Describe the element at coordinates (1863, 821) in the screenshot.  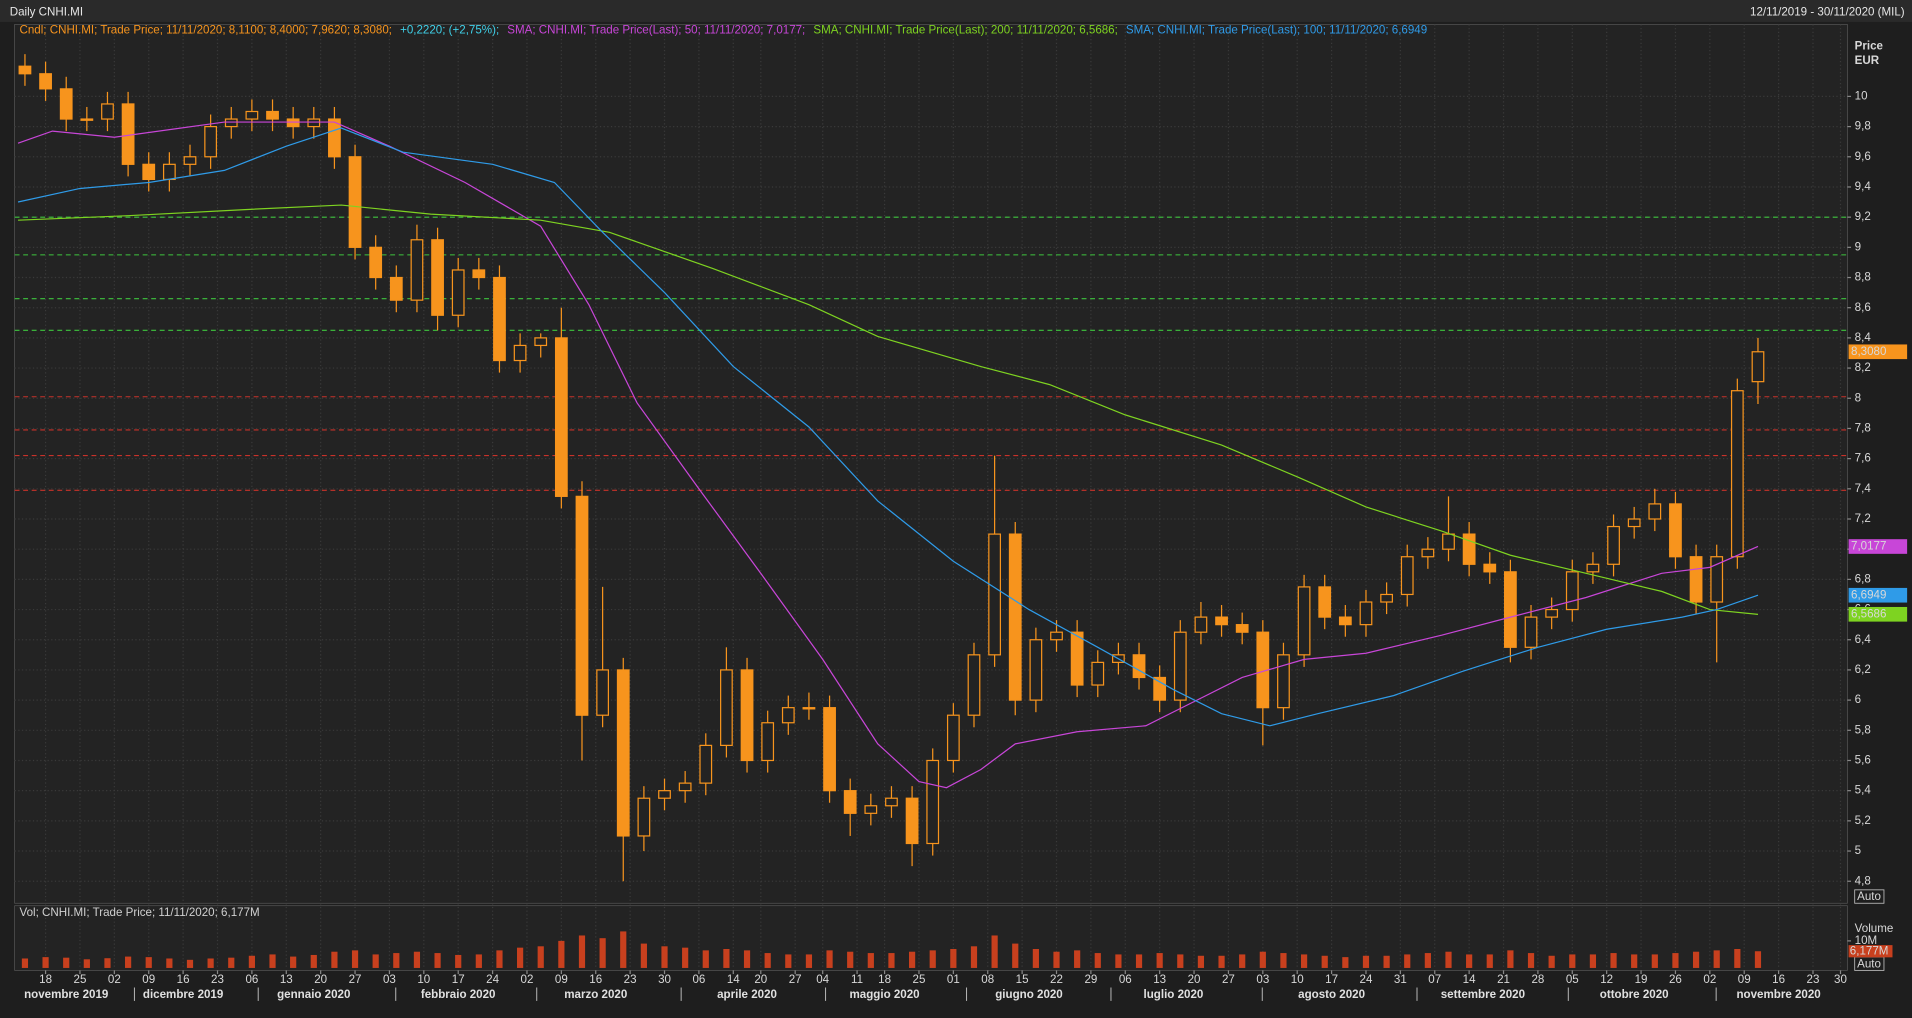
I see `y-tick-label: 5,2` at that location.